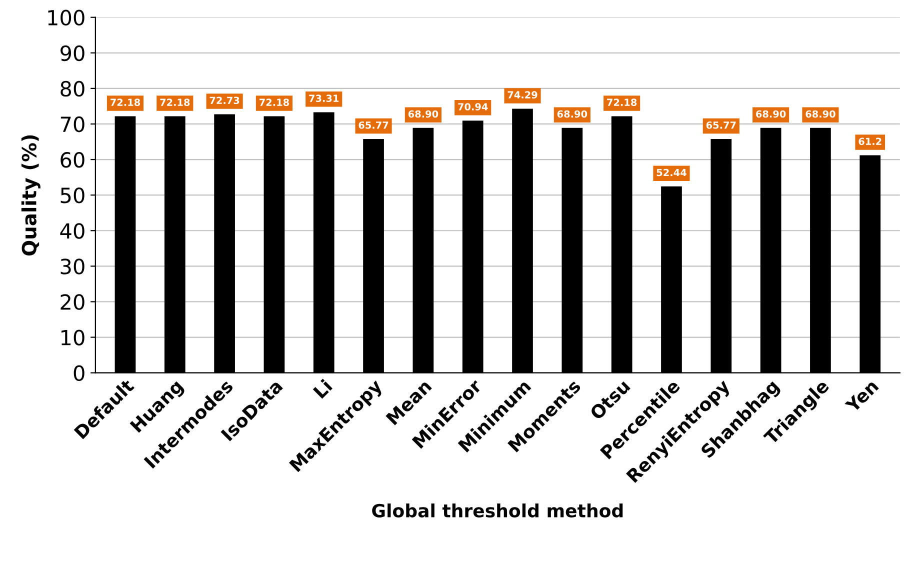  I want to click on data-label: 61.2, so click(870, 142).